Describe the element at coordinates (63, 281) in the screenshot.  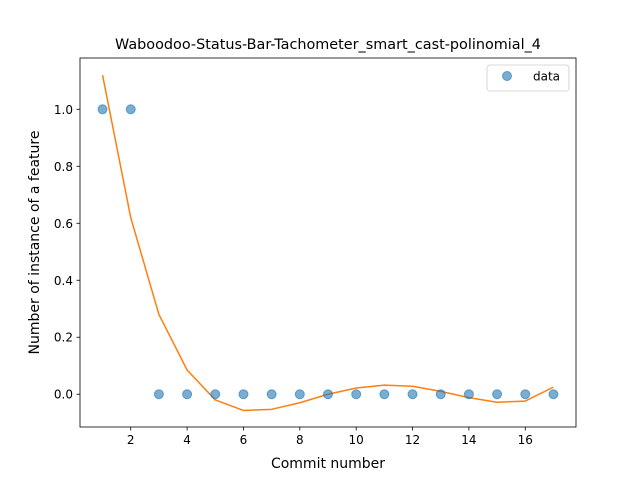
I see `y-tick-label: 0.4` at that location.